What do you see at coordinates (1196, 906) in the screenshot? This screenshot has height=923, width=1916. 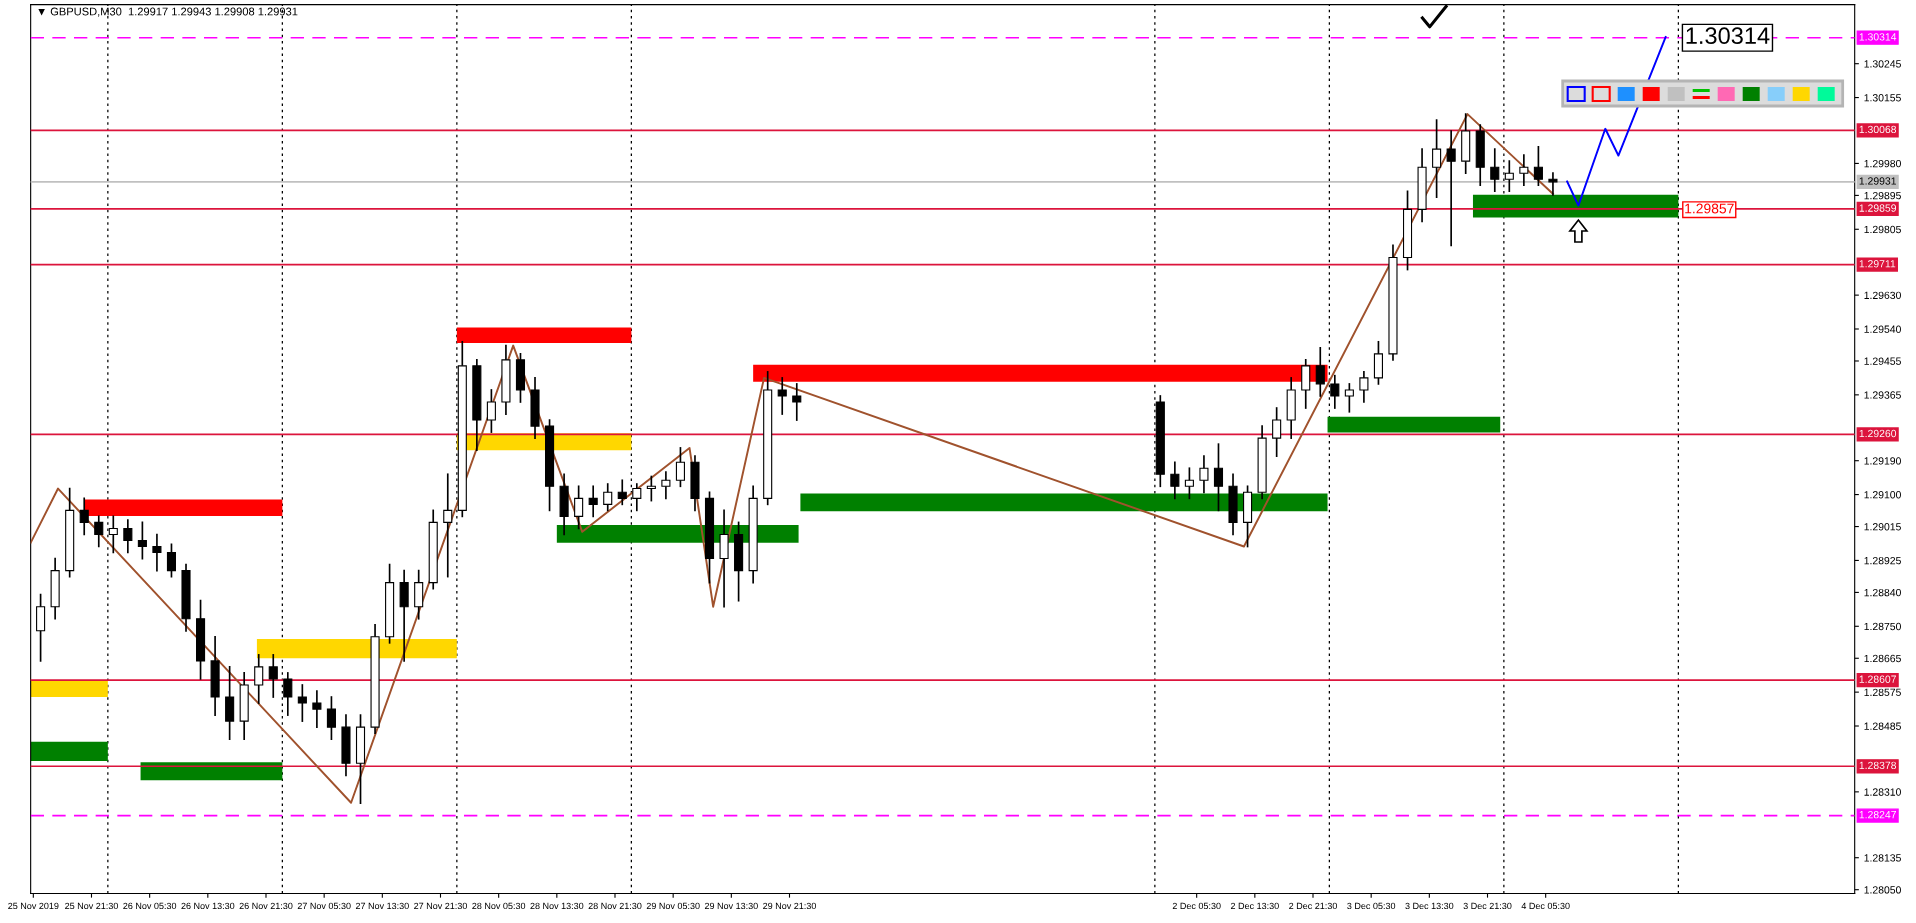 I see `x-tick-label: 2 Dec 05:30` at bounding box center [1196, 906].